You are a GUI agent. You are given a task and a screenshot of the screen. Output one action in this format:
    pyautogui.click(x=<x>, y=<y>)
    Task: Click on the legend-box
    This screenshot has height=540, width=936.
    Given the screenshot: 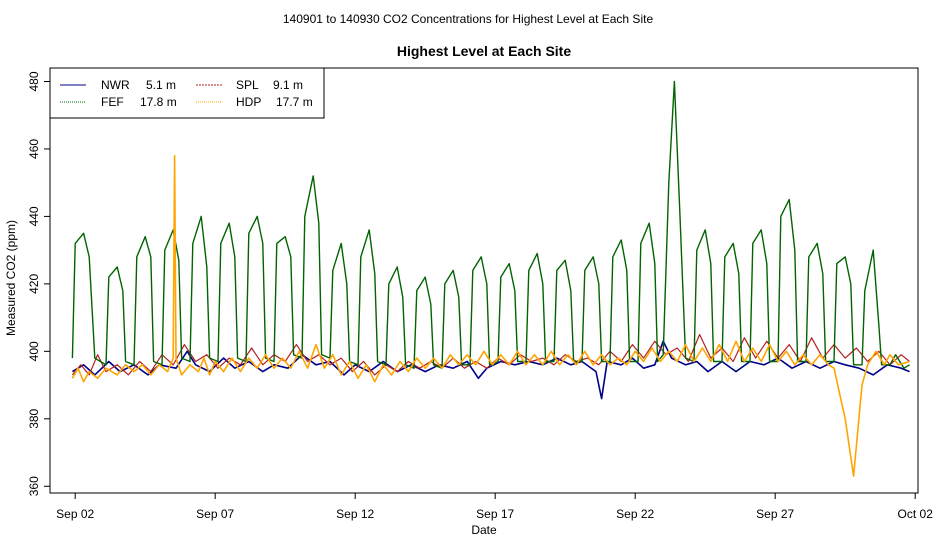 What is the action you would take?
    pyautogui.click(x=187, y=93)
    